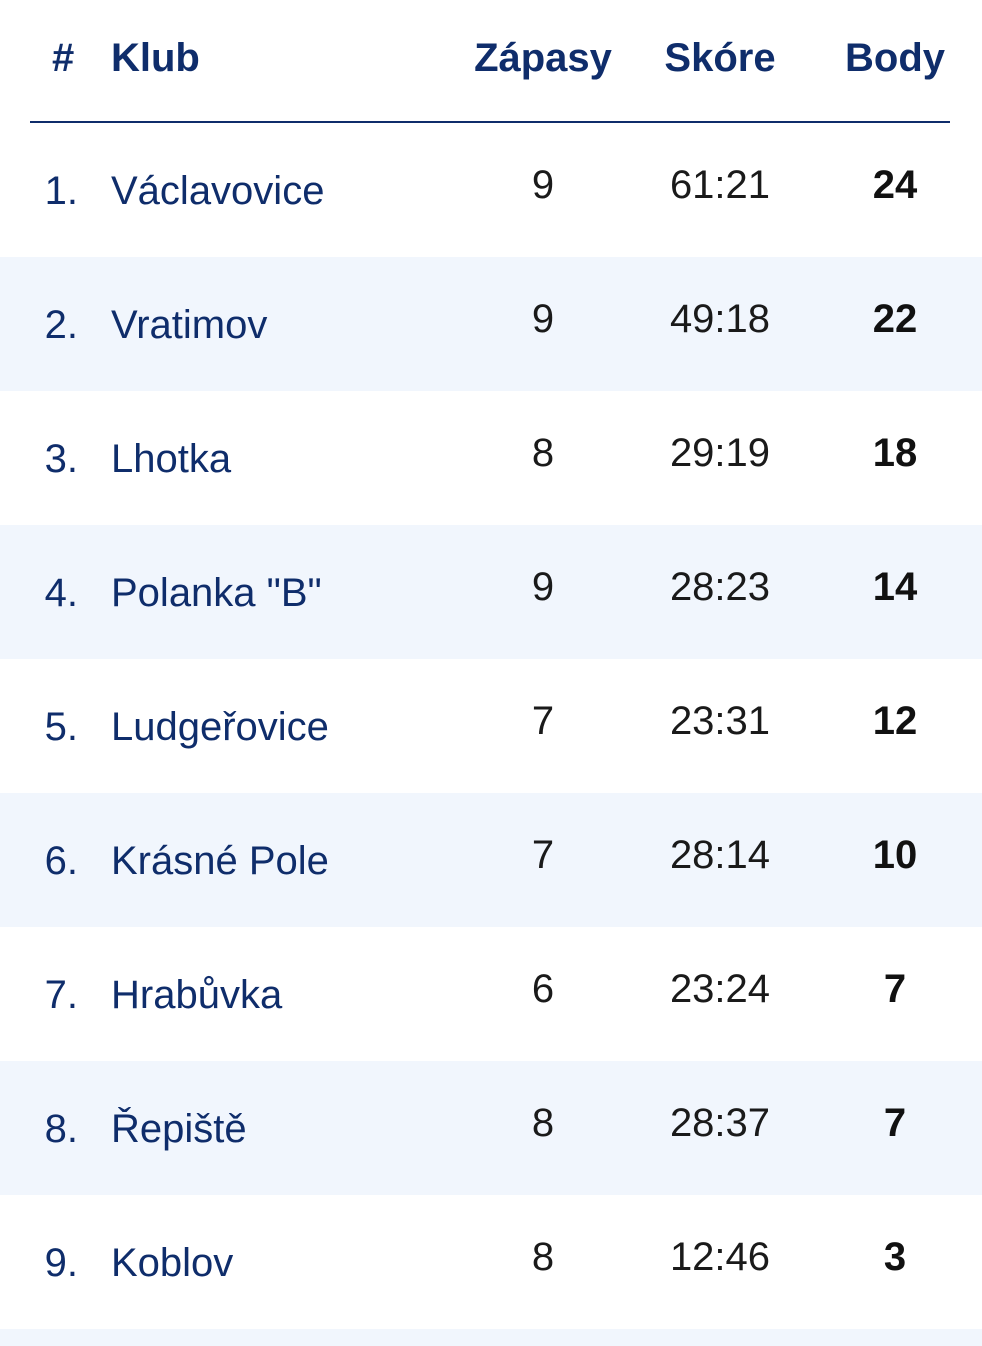 The width and height of the screenshot is (982, 1346). What do you see at coordinates (491, 1262) in the screenshot?
I see `table-row: 9. Koblov 8 12:46 3` at bounding box center [491, 1262].